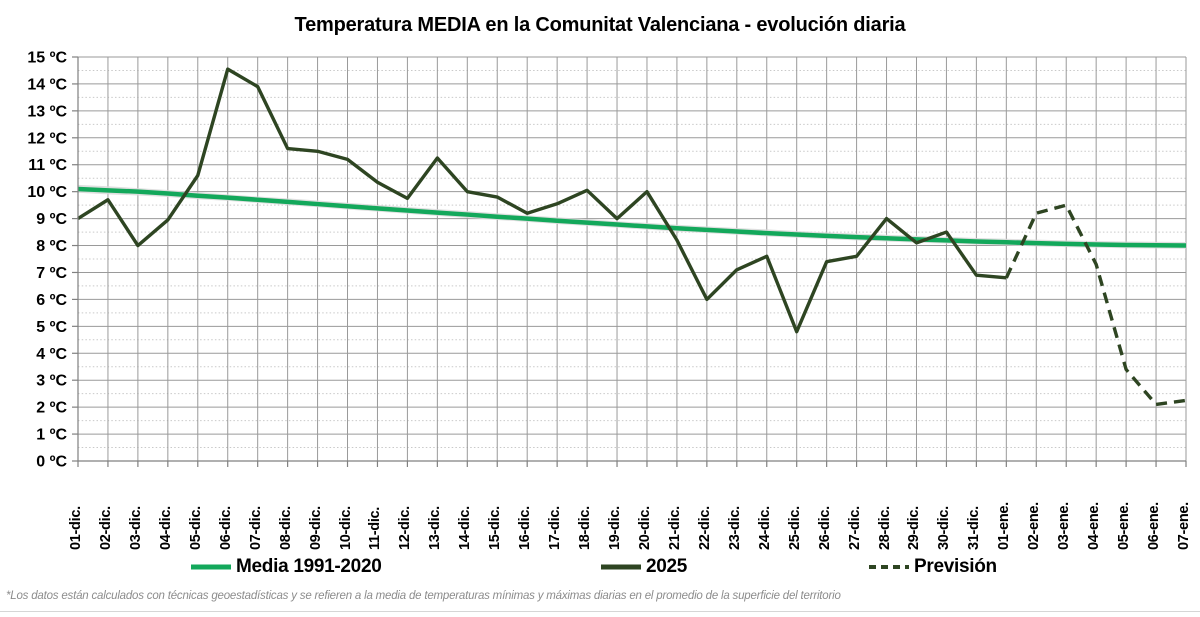 The image size is (1200, 617). I want to click on y-axis-tick-label: 0 ºC, so click(51, 462).